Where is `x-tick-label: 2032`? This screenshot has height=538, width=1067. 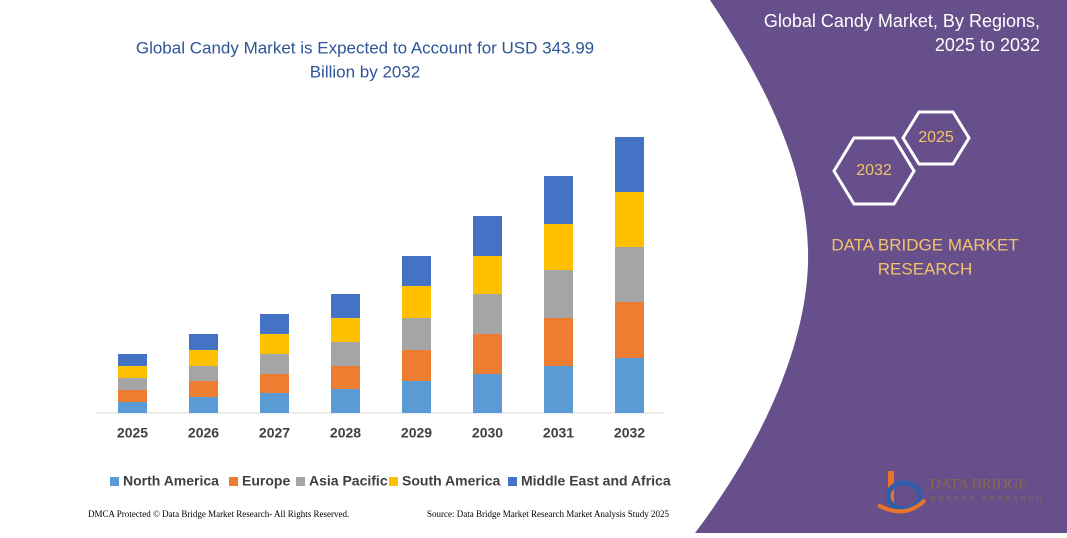 x-tick-label: 2032 is located at coordinates (629, 433).